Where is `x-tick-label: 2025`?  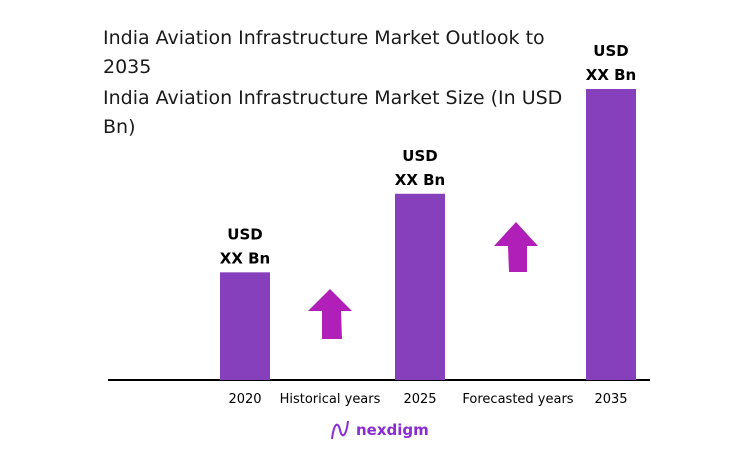 x-tick-label: 2025 is located at coordinates (419, 399).